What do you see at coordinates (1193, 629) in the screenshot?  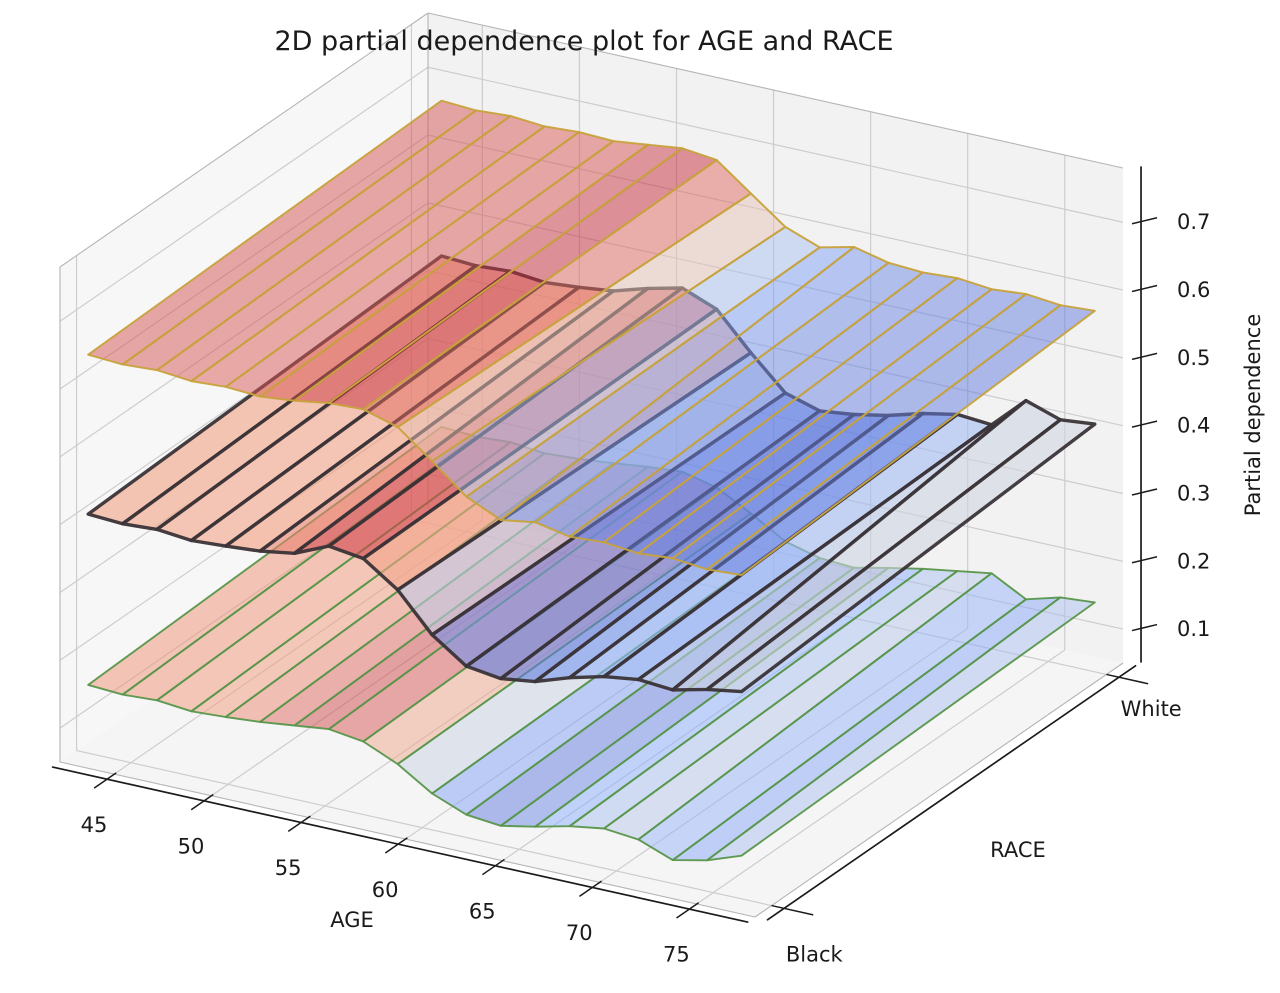 I see `z-tick-label: 0.1` at bounding box center [1193, 629].